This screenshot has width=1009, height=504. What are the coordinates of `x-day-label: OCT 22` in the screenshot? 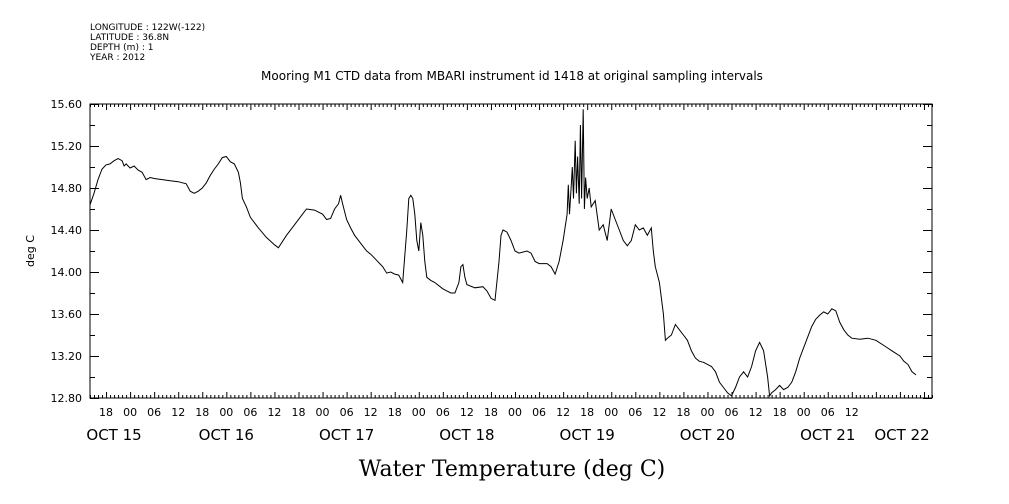 It's located at (901, 435).